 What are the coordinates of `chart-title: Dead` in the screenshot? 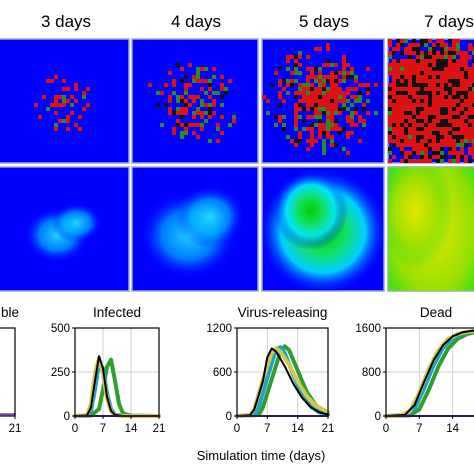 It's located at (436, 312).